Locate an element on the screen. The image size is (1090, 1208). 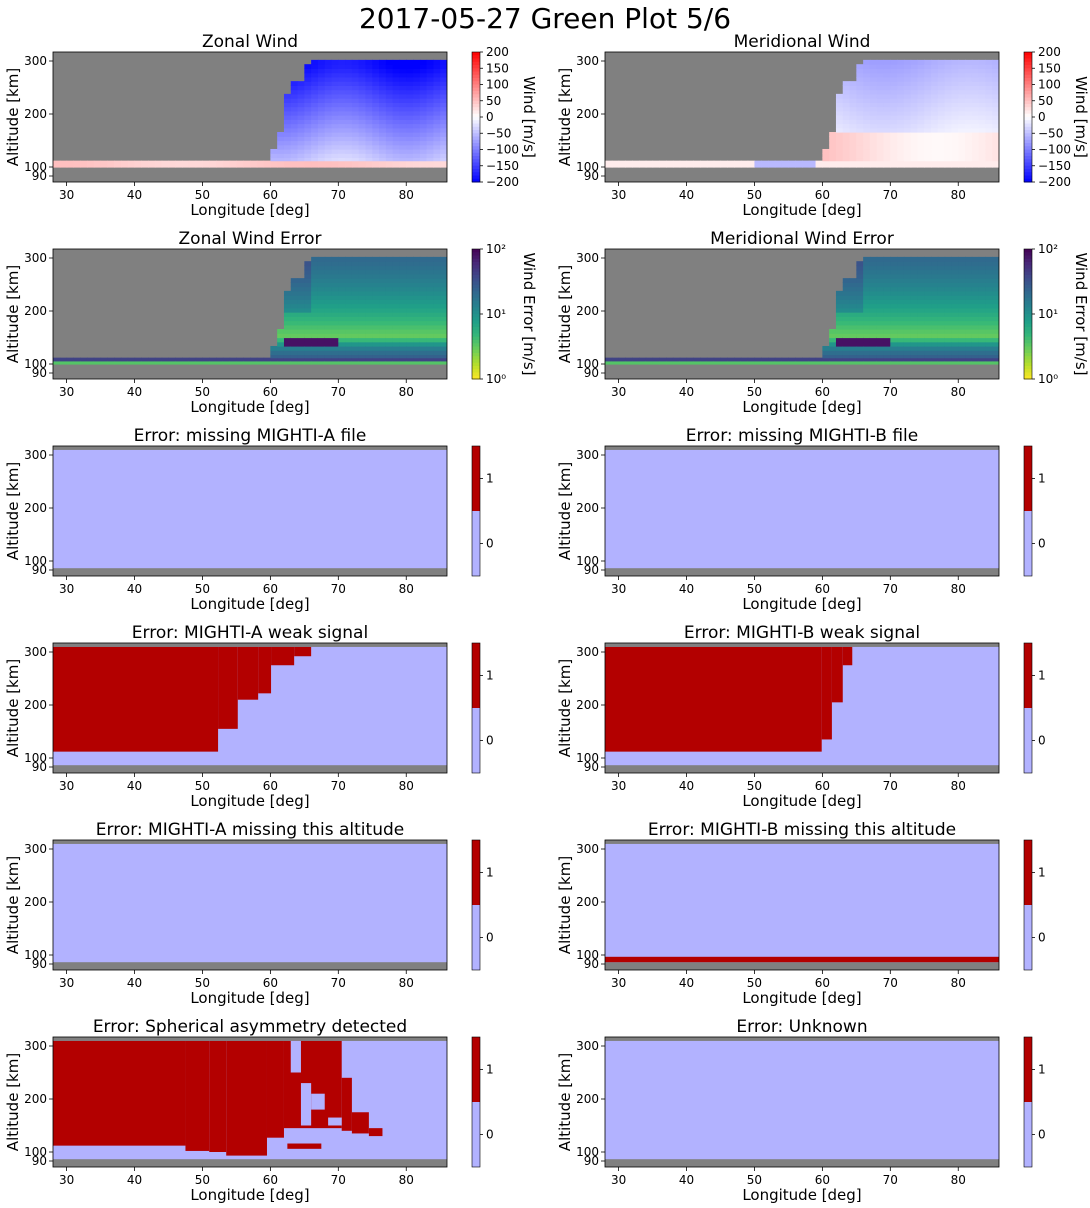
colorbar-tick-label: −150 is located at coordinates (1054, 166).